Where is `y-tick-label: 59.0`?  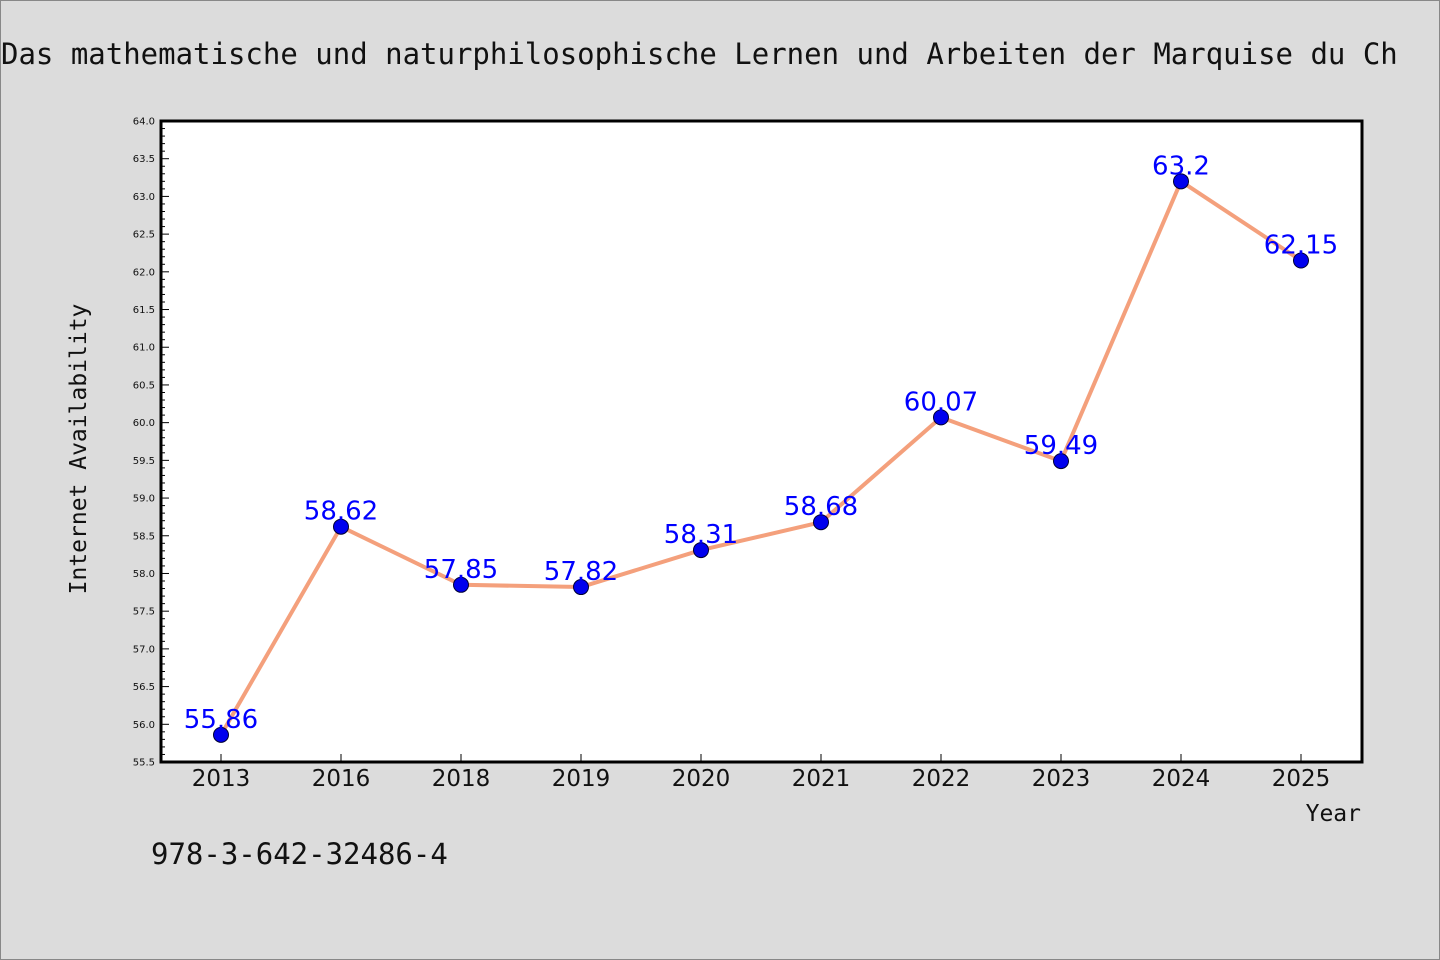 y-tick-label: 59.0 is located at coordinates (144, 499).